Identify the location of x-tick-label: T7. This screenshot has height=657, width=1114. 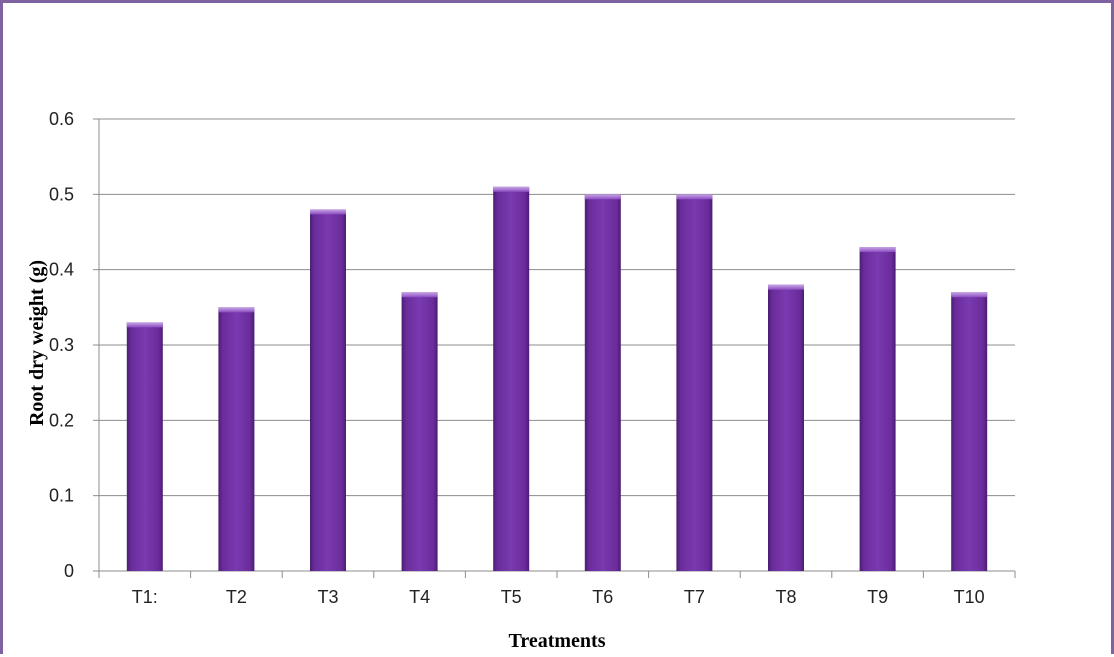
(694, 597).